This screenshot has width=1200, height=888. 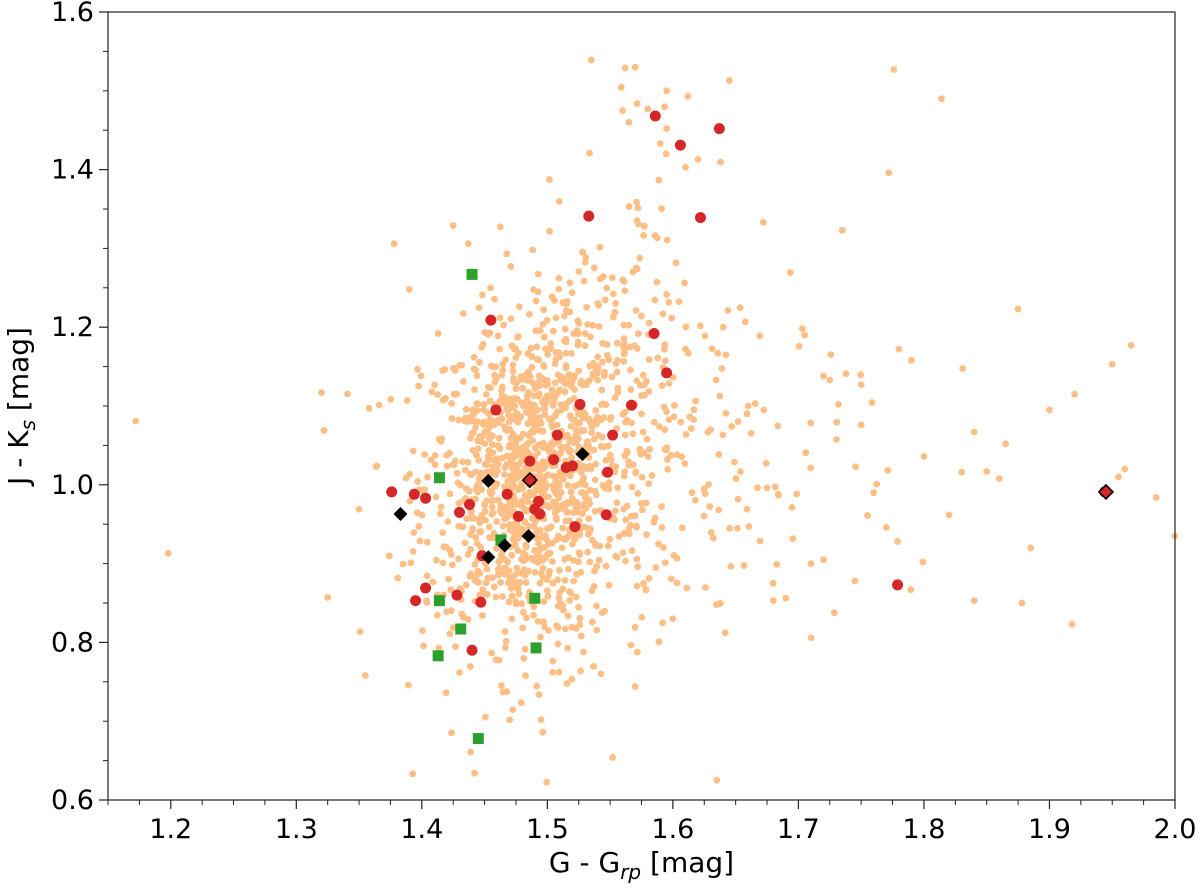 What do you see at coordinates (754, 506) in the screenshot?
I see `black-series` at bounding box center [754, 506].